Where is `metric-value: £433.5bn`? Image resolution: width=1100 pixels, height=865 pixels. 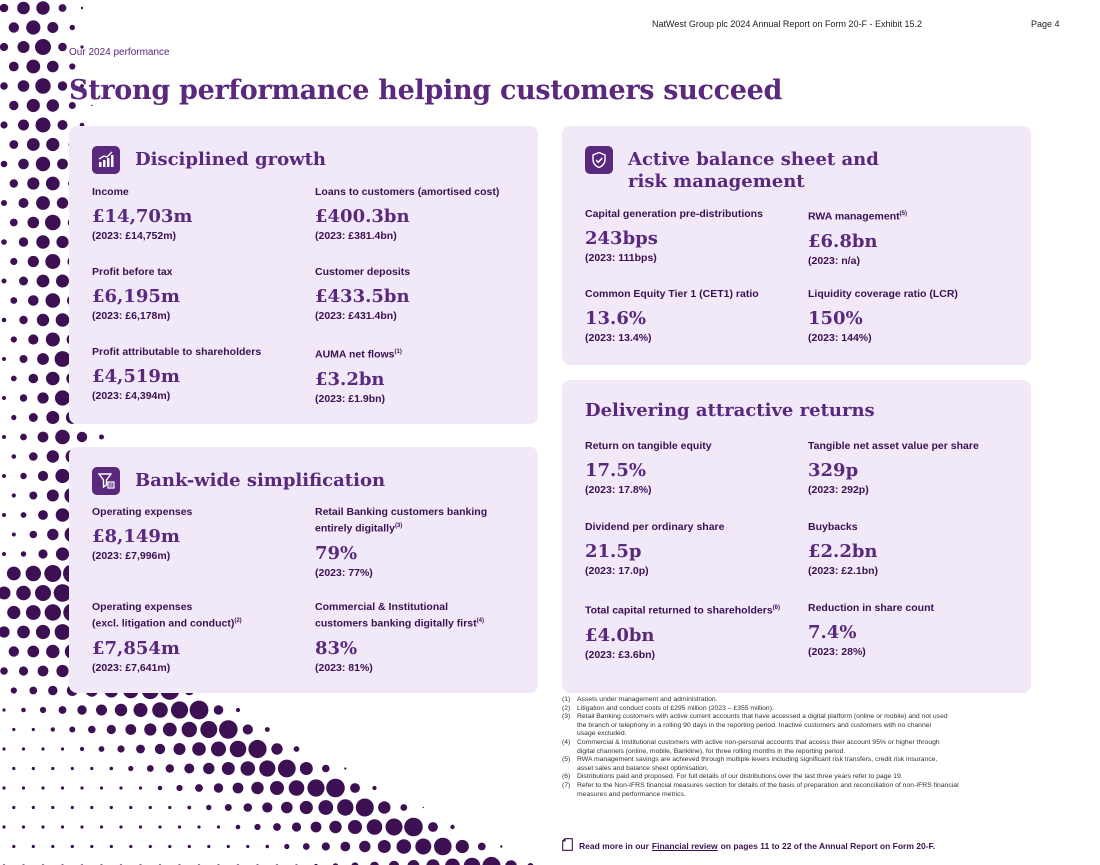 metric-value: £433.5bn is located at coordinates (362, 296).